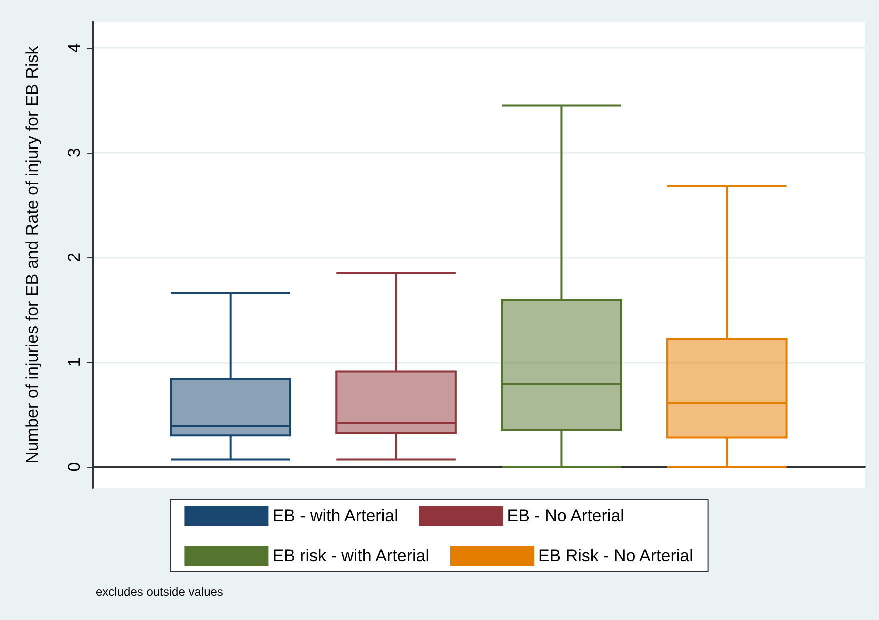 The width and height of the screenshot is (879, 620). Describe the element at coordinates (32, 255) in the screenshot. I see `y-axis-title: Number of injuries for EB and Rate of injury for EB Risk` at that location.